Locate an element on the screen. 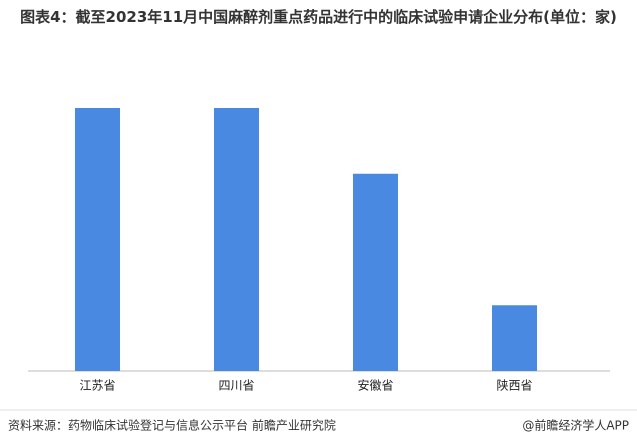  x-tick-label: 江苏省 is located at coordinates (97, 386).